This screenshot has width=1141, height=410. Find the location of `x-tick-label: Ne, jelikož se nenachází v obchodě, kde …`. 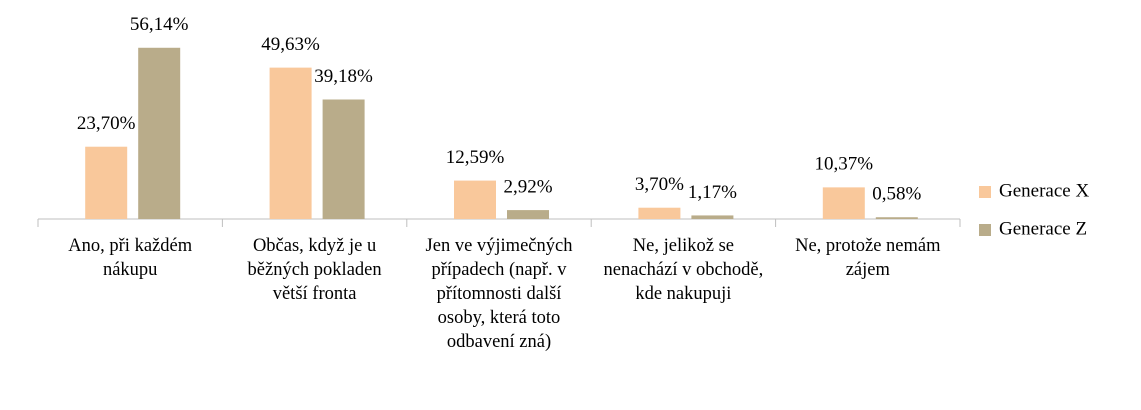

x-tick-label: Ne, jelikož se nenachází v obchodě, kde … is located at coordinates (683, 270).